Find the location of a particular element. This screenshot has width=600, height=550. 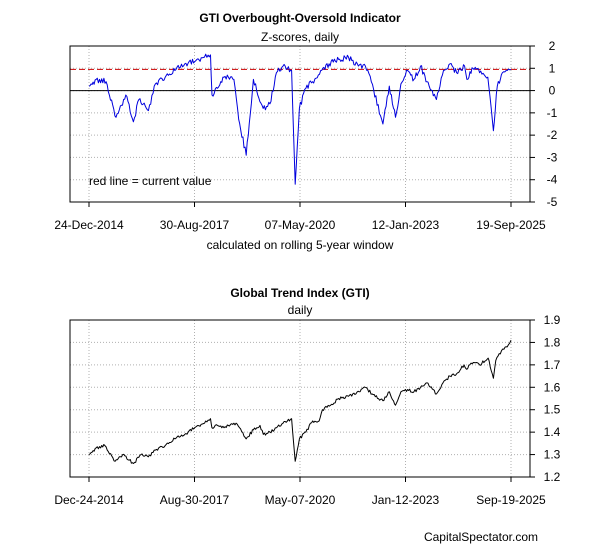

y-tick-label: 1.4 is located at coordinates (552, 432).